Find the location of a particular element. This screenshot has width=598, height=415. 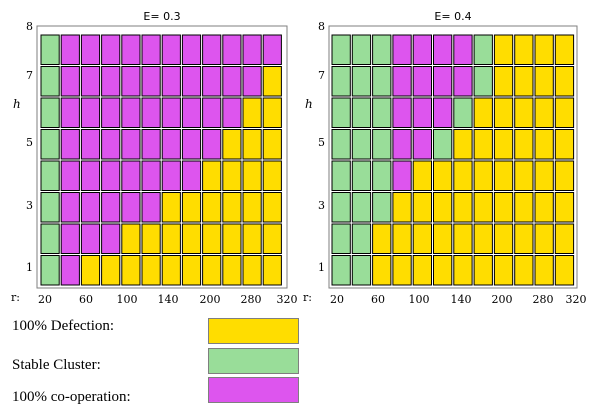

y-tick-label: 8 is located at coordinates (321, 26).